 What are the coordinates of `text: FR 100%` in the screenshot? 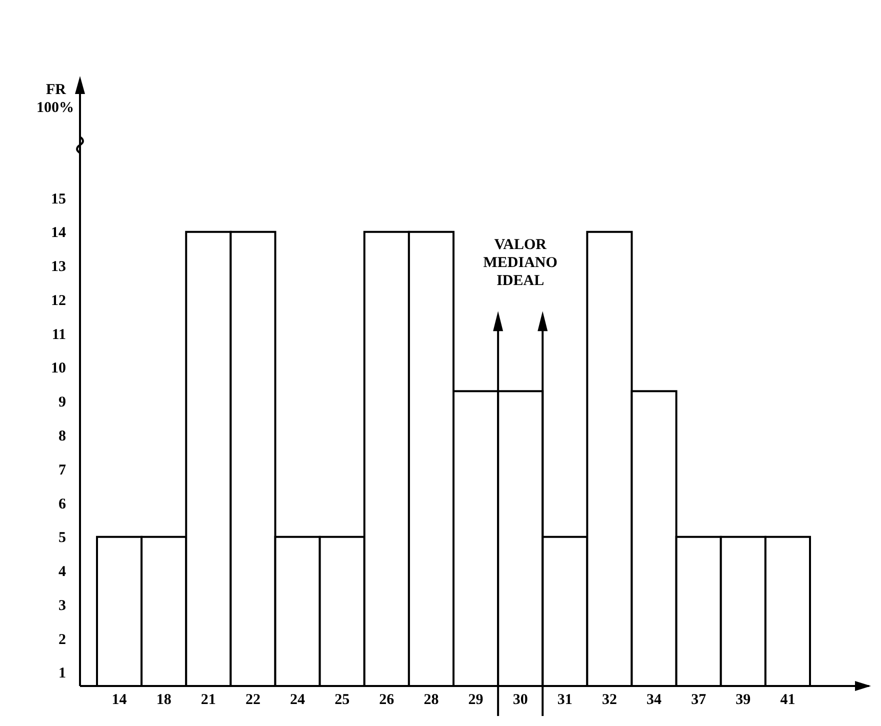 It's located at (55, 99).